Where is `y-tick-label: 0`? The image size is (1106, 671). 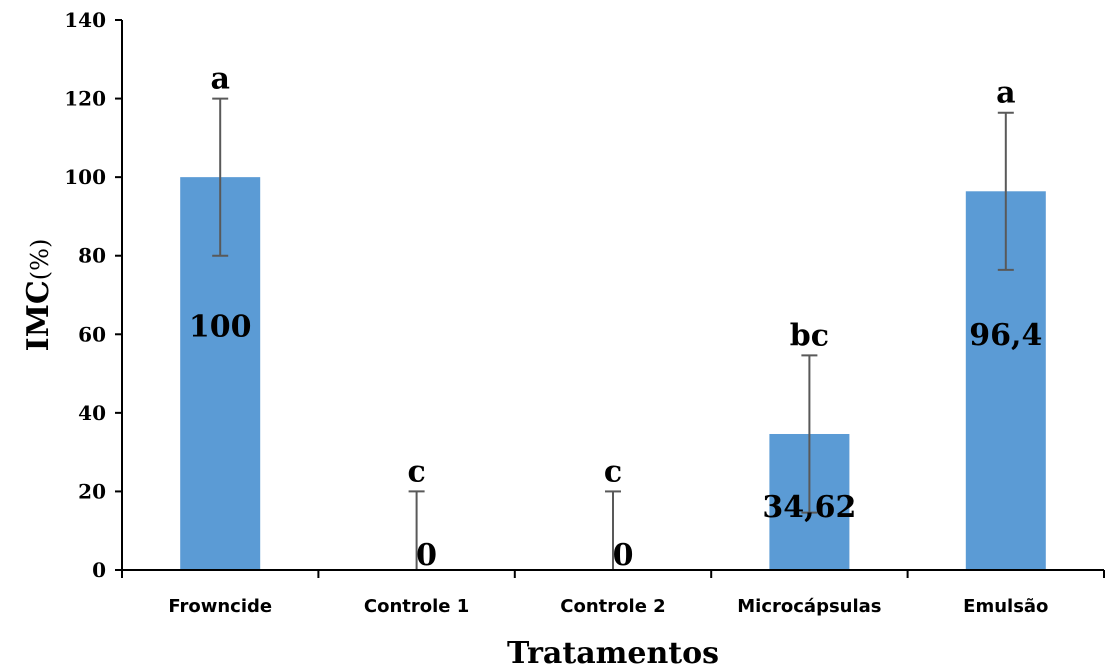 y-tick-label: 0 is located at coordinates (99, 570).